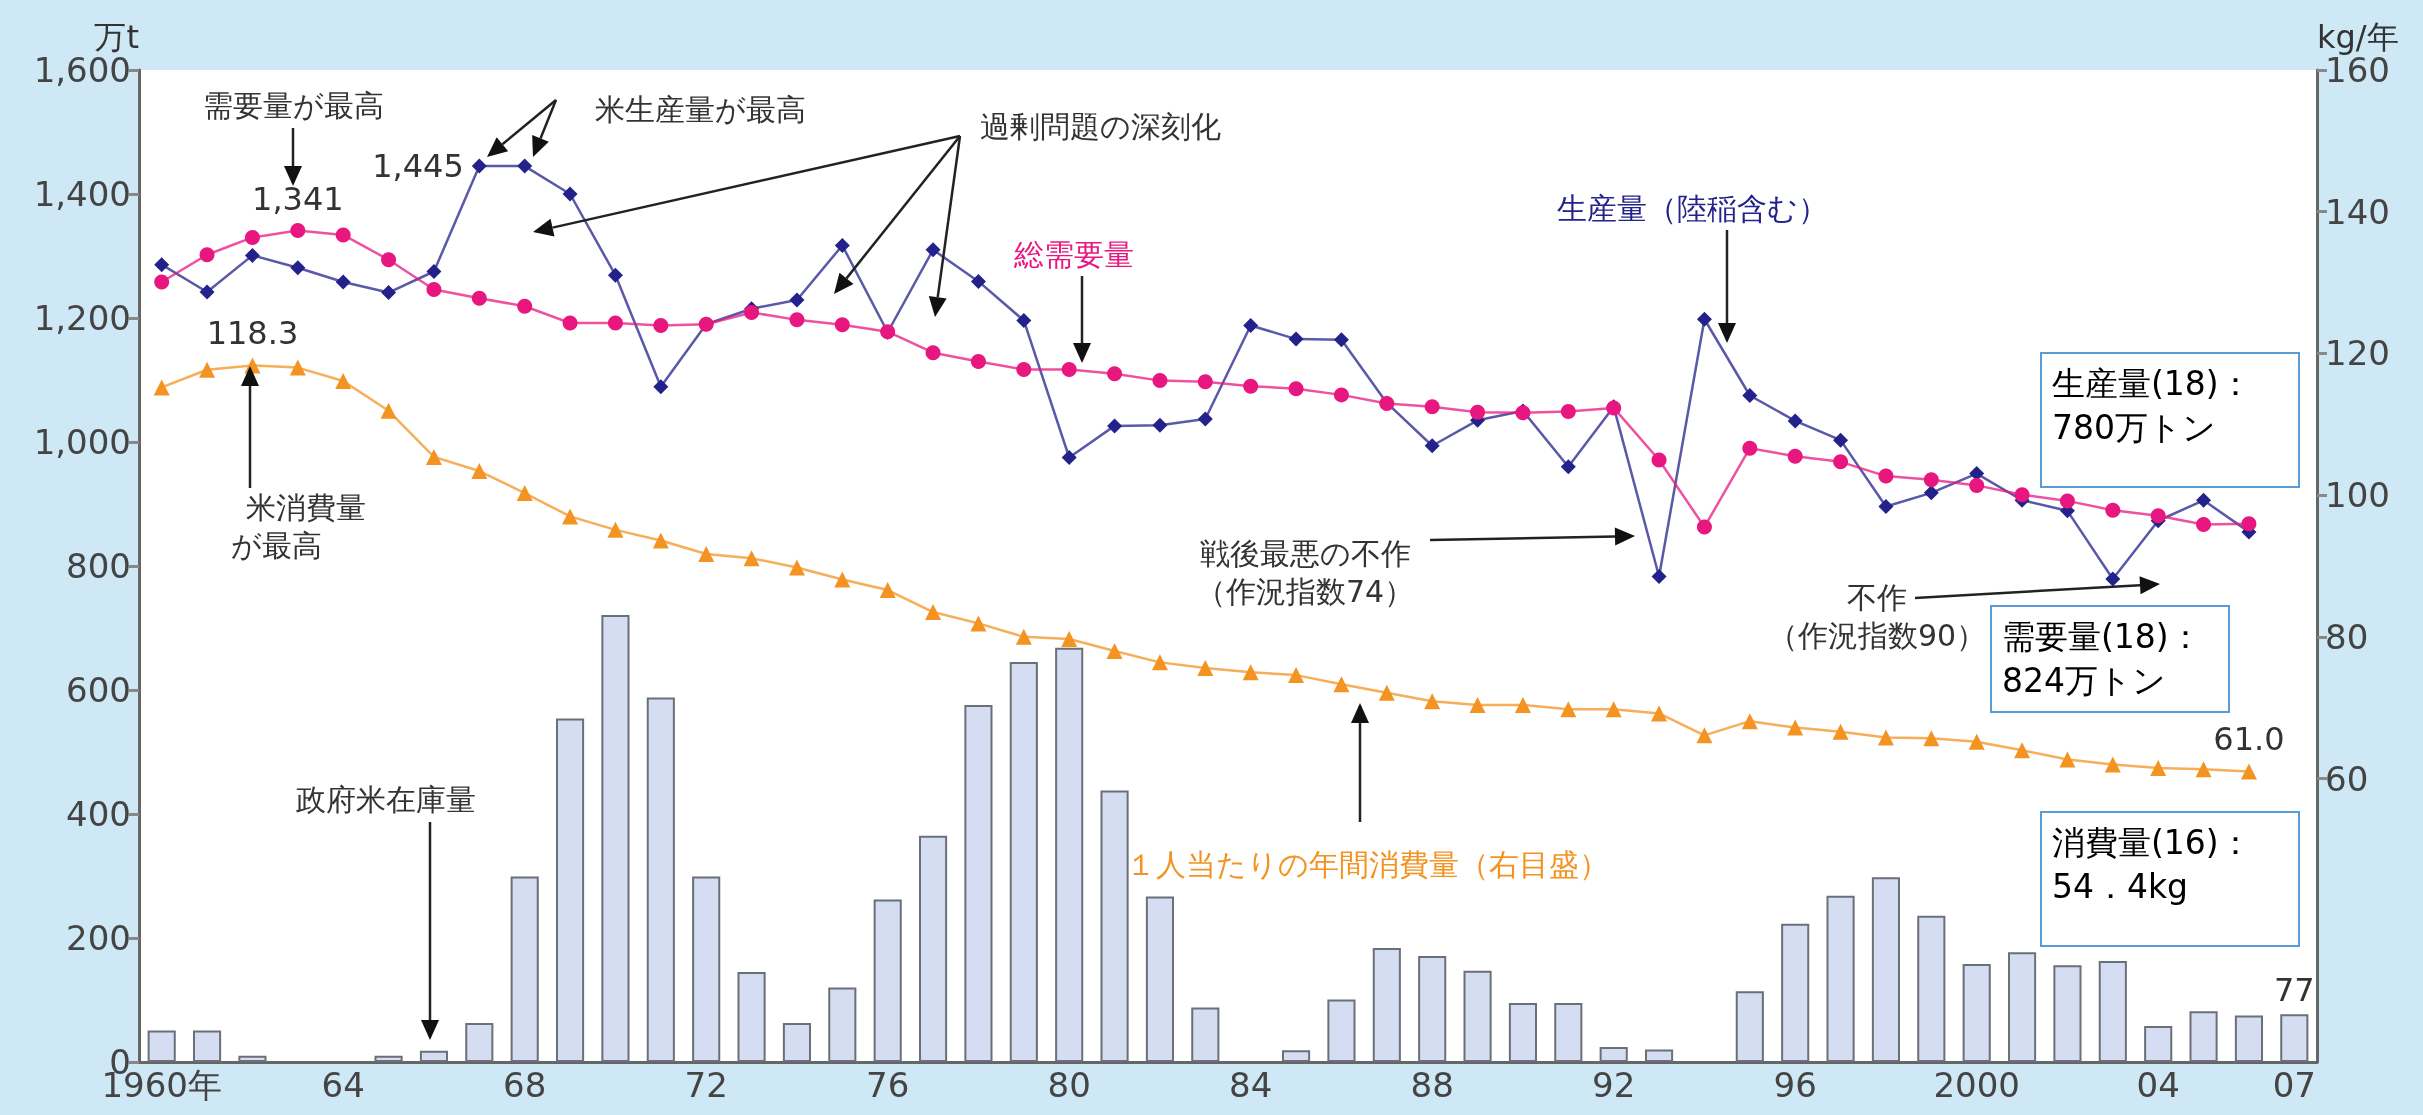 This screenshot has height=1115, width=2423. Describe the element at coordinates (1069, 1085) in the screenshot. I see `x-tick-label: 80` at that location.